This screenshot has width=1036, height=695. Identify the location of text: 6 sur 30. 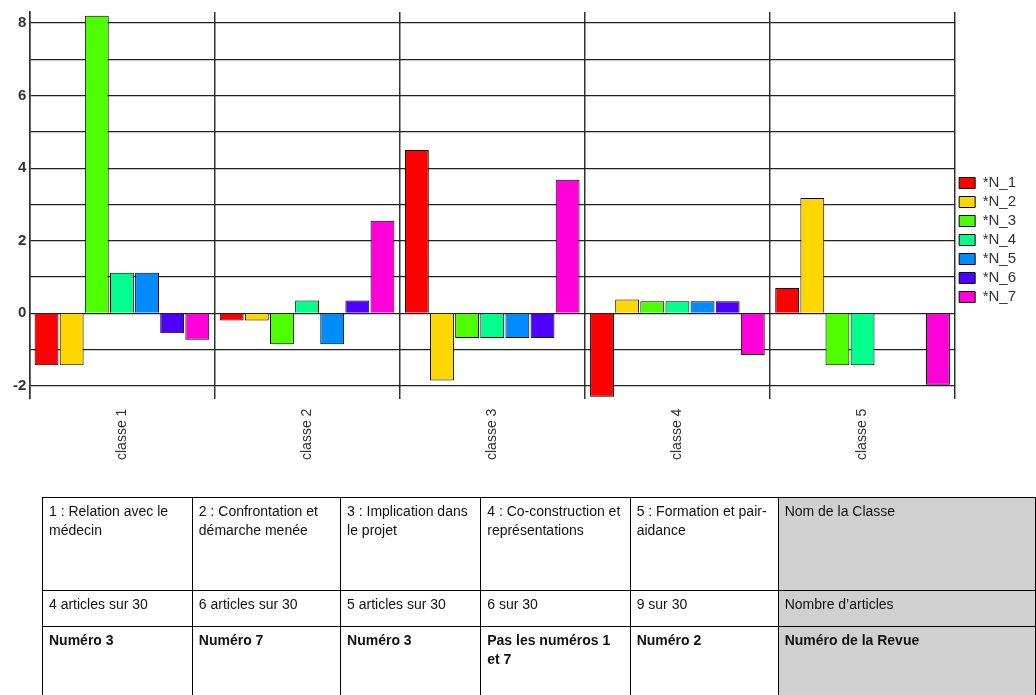
(555, 608).